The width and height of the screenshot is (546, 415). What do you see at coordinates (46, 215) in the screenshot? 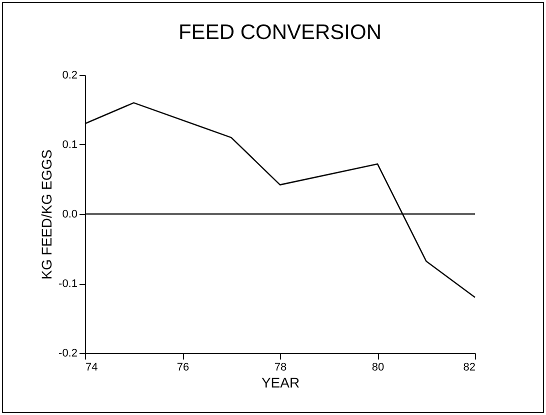
I see `y-axis-title: KG FEED/KG EGGS` at bounding box center [46, 215].